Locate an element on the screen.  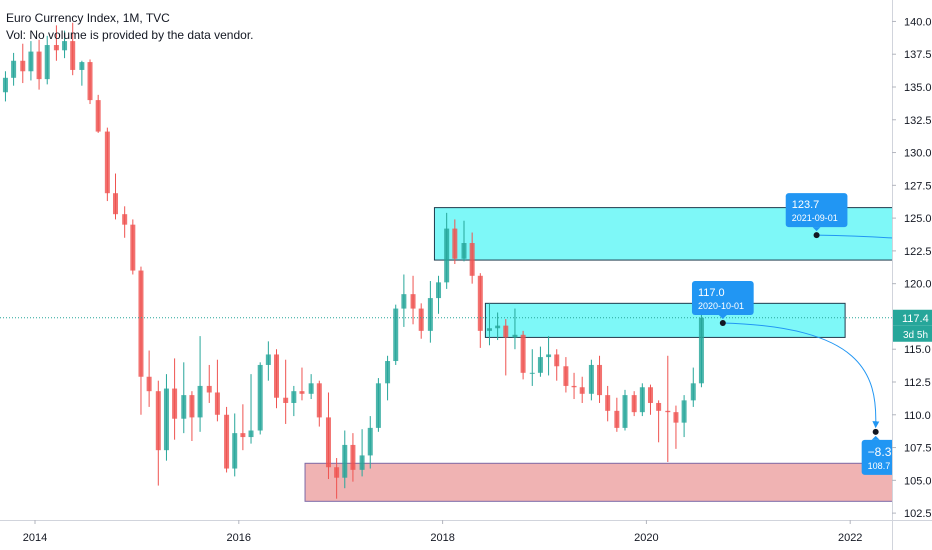
projection-2022-start-point is located at coordinates (722, 322).